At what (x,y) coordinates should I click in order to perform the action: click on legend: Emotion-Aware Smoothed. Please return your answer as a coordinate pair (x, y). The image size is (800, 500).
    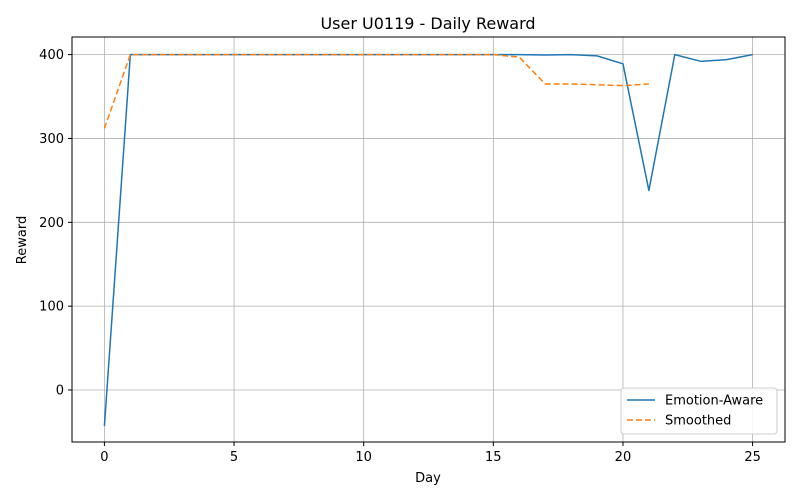
    Looking at the image, I should click on (699, 411).